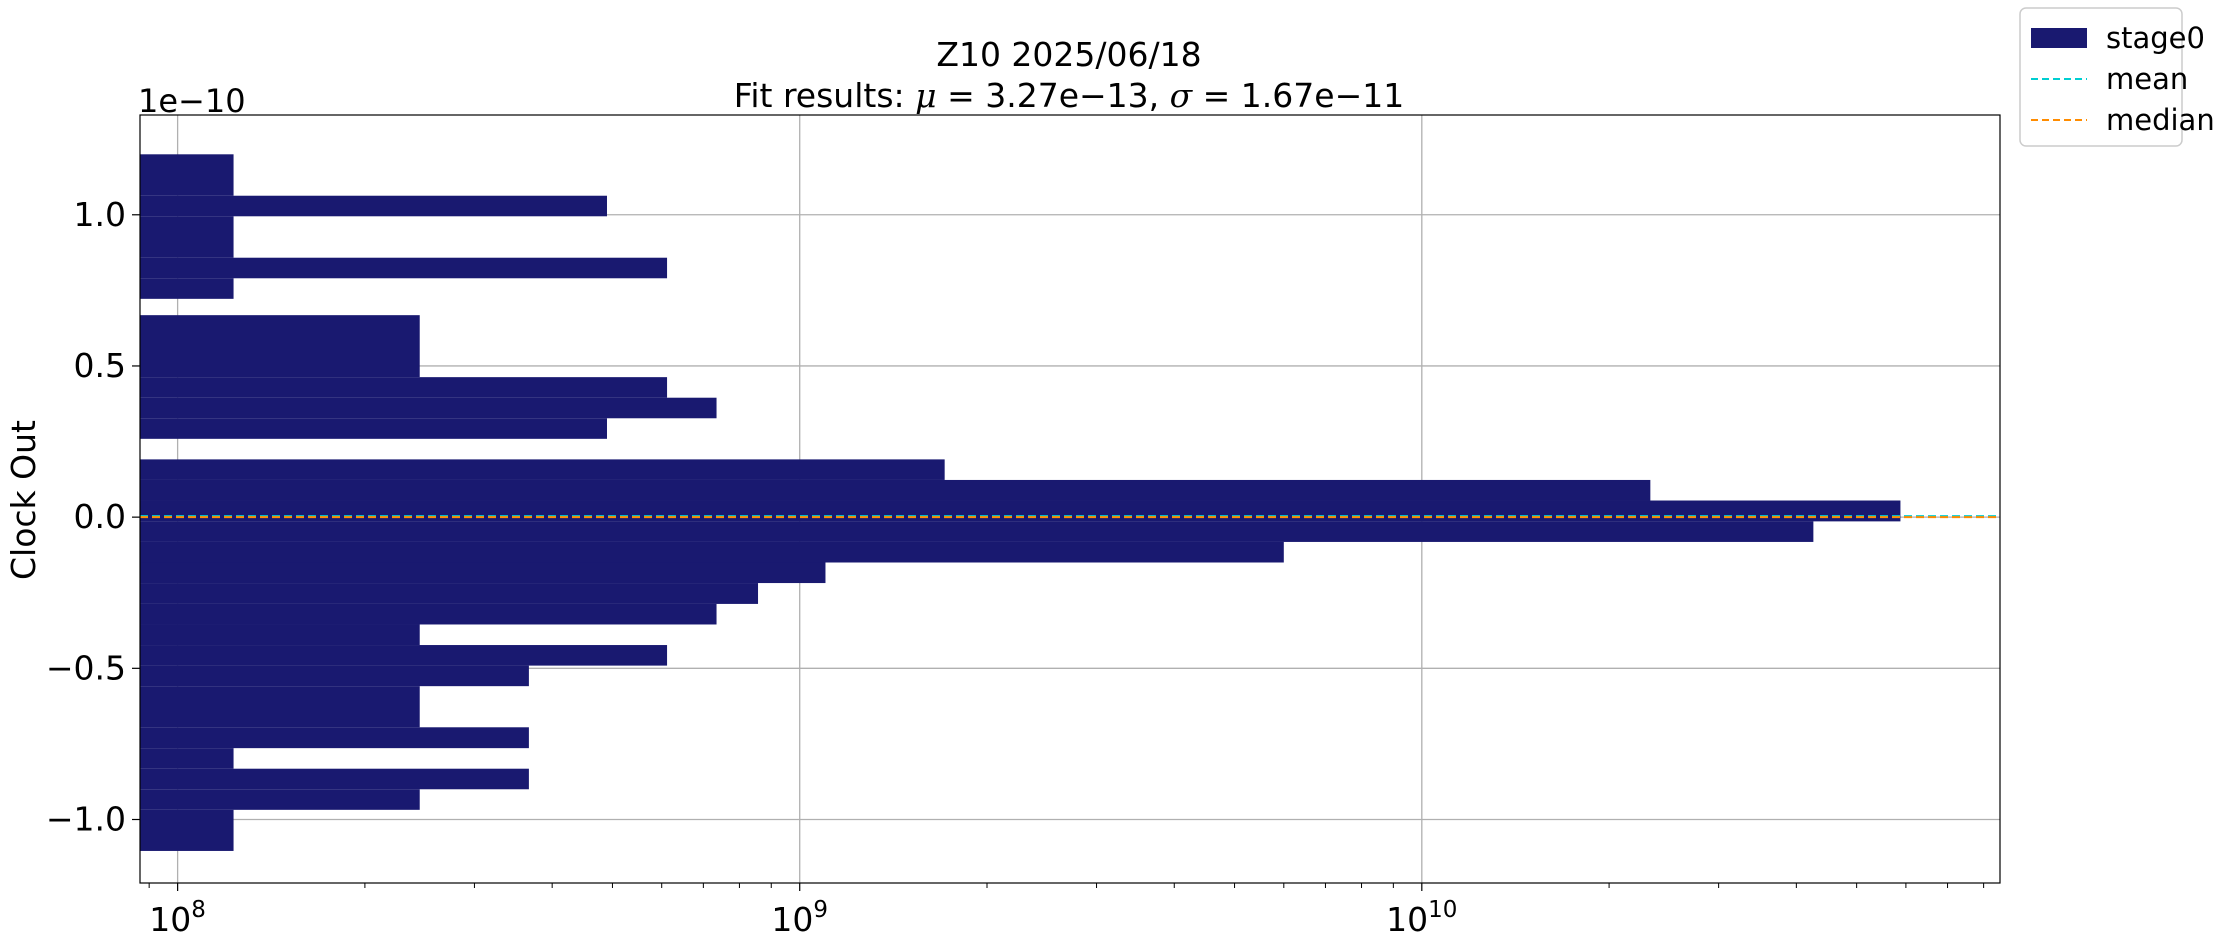  I want to click on x-tick-label: 10⁸, so click(177, 918).